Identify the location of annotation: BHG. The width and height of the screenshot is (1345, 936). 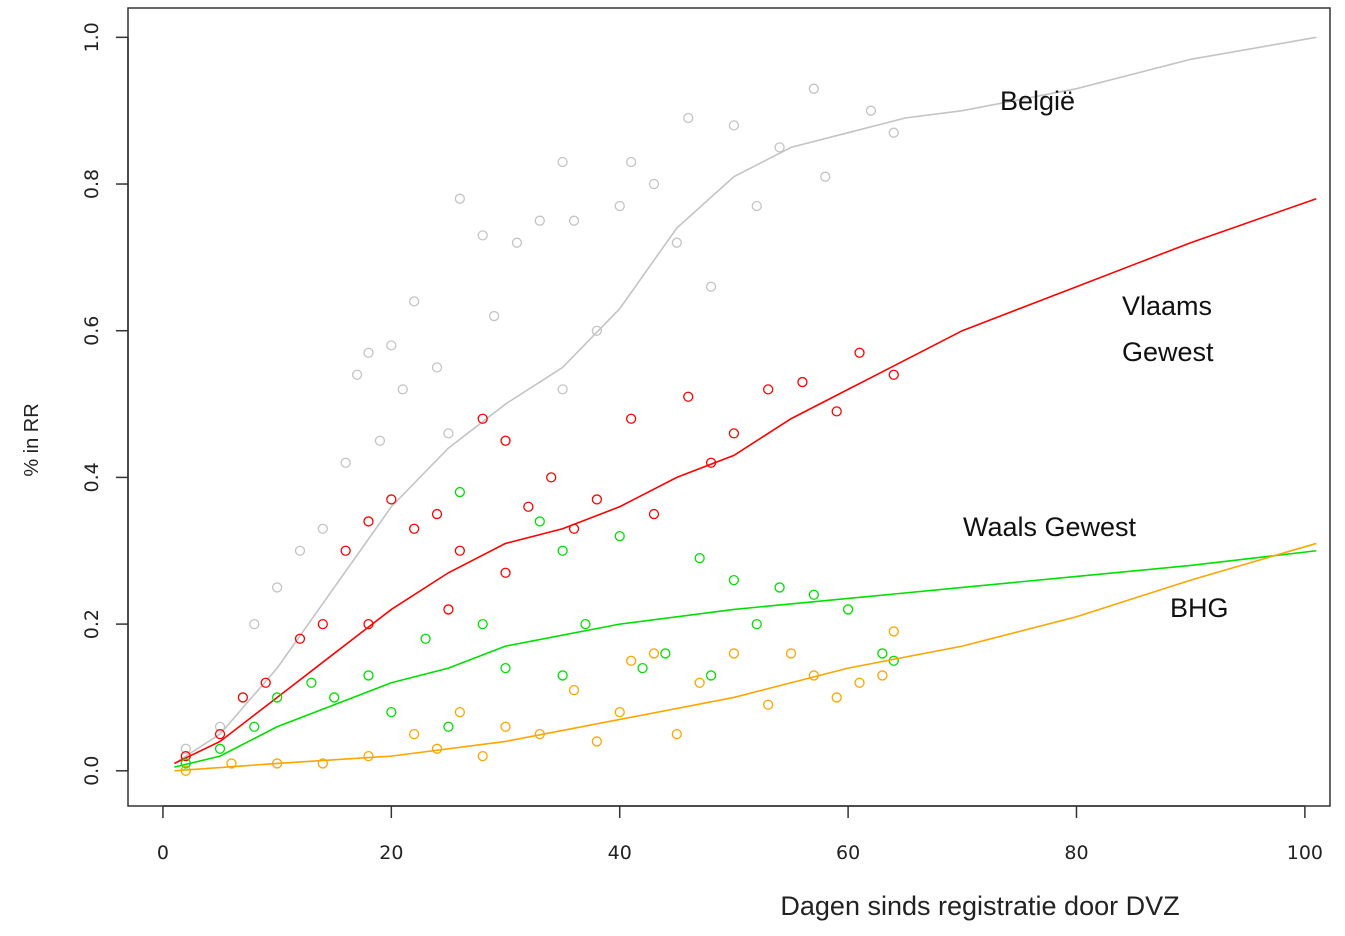
(1199, 608).